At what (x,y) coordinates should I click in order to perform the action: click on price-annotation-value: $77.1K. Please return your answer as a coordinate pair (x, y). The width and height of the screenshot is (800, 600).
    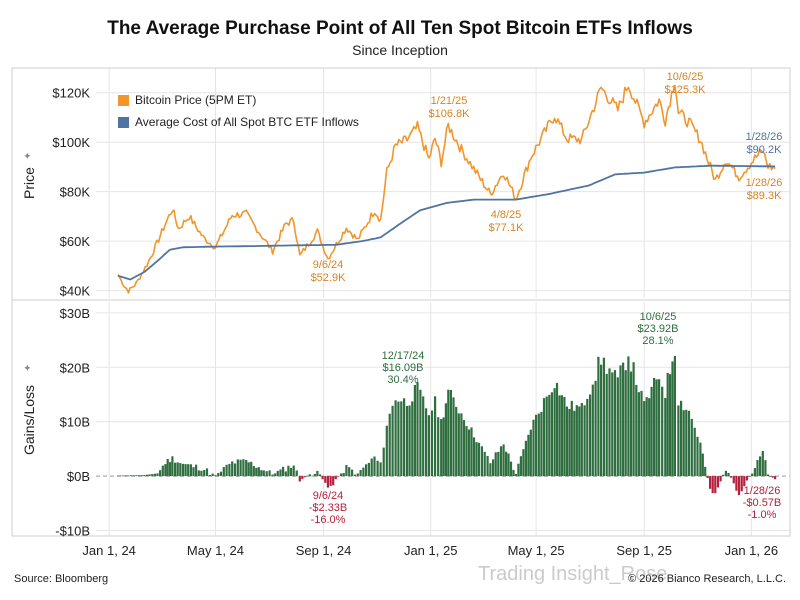
    Looking at the image, I should click on (507, 228).